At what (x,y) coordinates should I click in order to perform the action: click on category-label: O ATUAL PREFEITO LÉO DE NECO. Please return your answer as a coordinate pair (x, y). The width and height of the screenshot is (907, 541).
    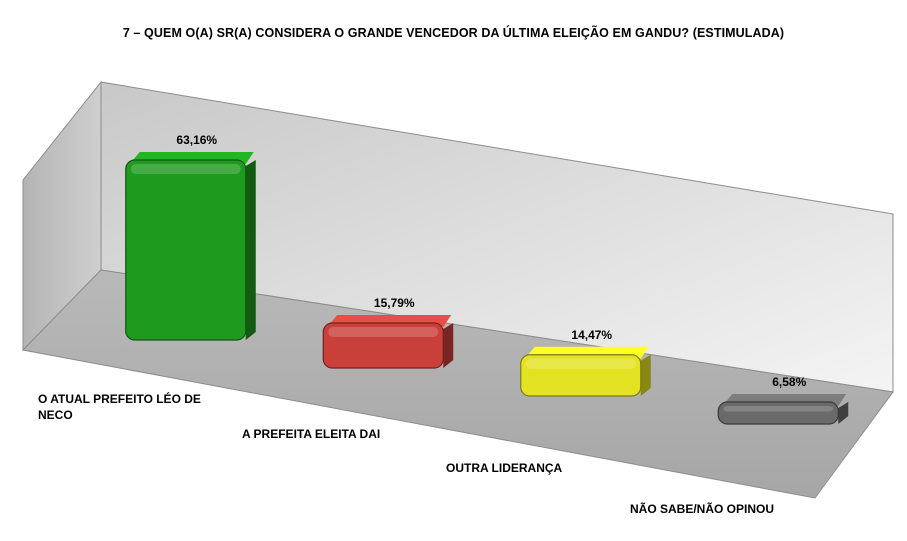
    Looking at the image, I should click on (119, 406).